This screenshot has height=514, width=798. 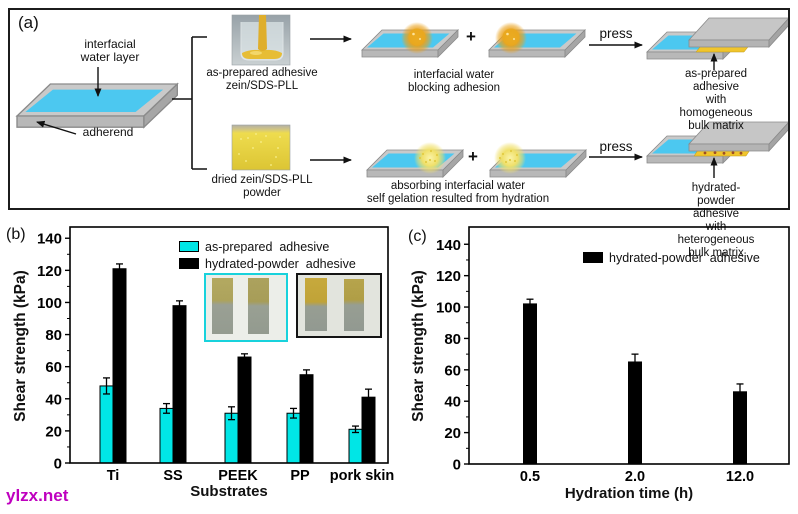 What do you see at coordinates (530, 477) in the screenshot?
I see `x-category-label: 0.5` at bounding box center [530, 477].